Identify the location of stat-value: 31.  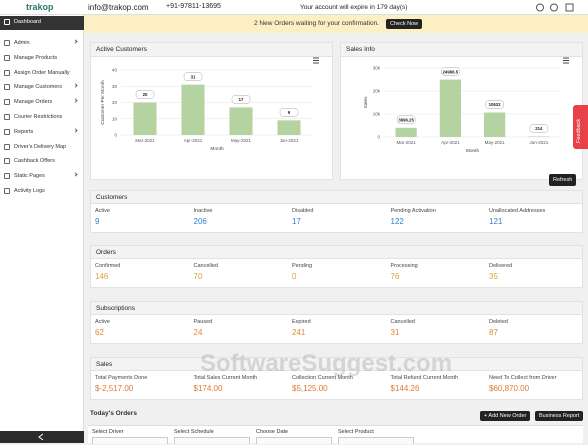
(395, 332).